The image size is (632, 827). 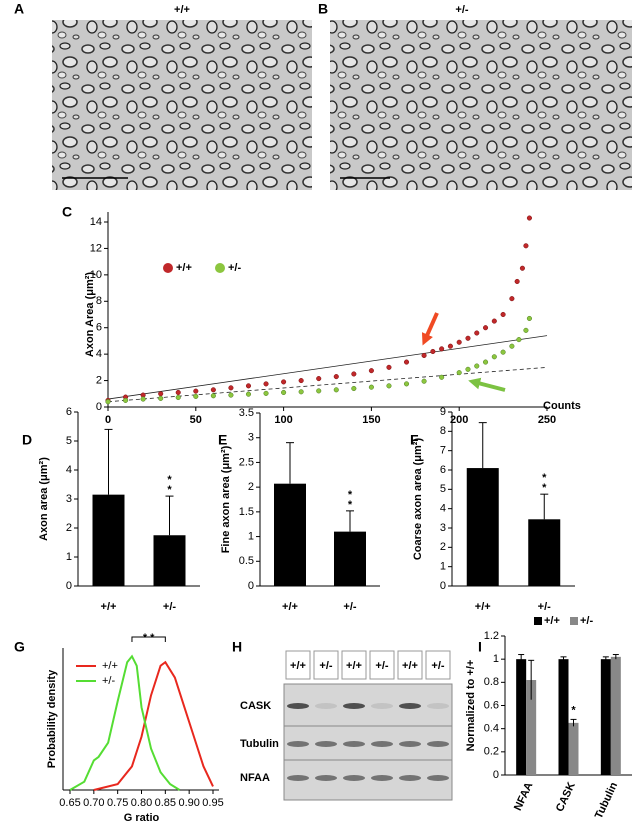 I want to click on y-tick-label: 7, so click(x=443, y=451).